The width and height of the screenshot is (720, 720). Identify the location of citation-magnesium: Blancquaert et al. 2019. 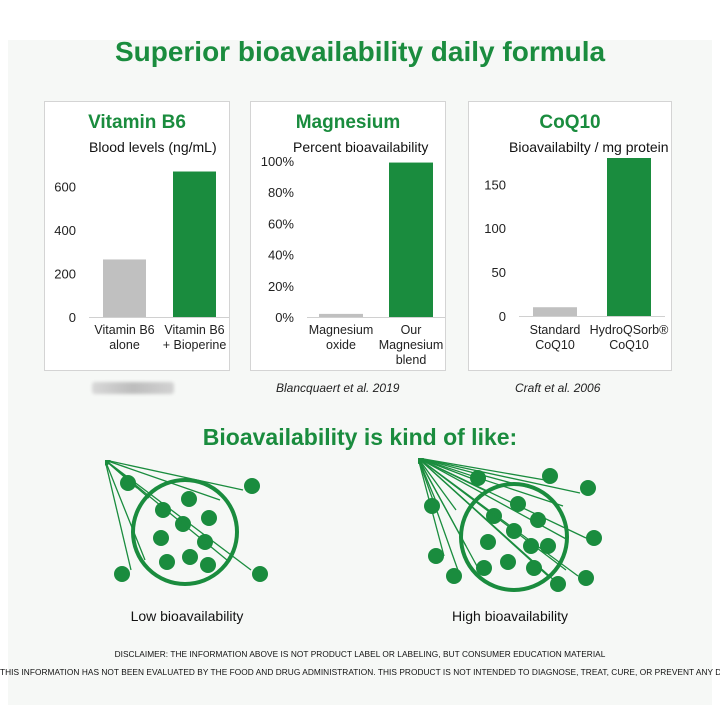
(338, 388).